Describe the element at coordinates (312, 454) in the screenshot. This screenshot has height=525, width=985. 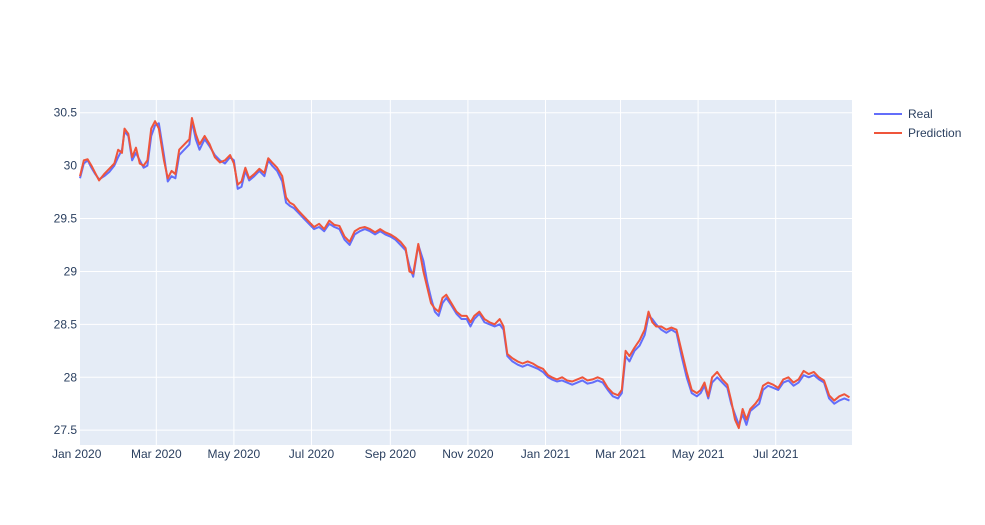
I see `x-tick-label: Jul 2020` at that location.